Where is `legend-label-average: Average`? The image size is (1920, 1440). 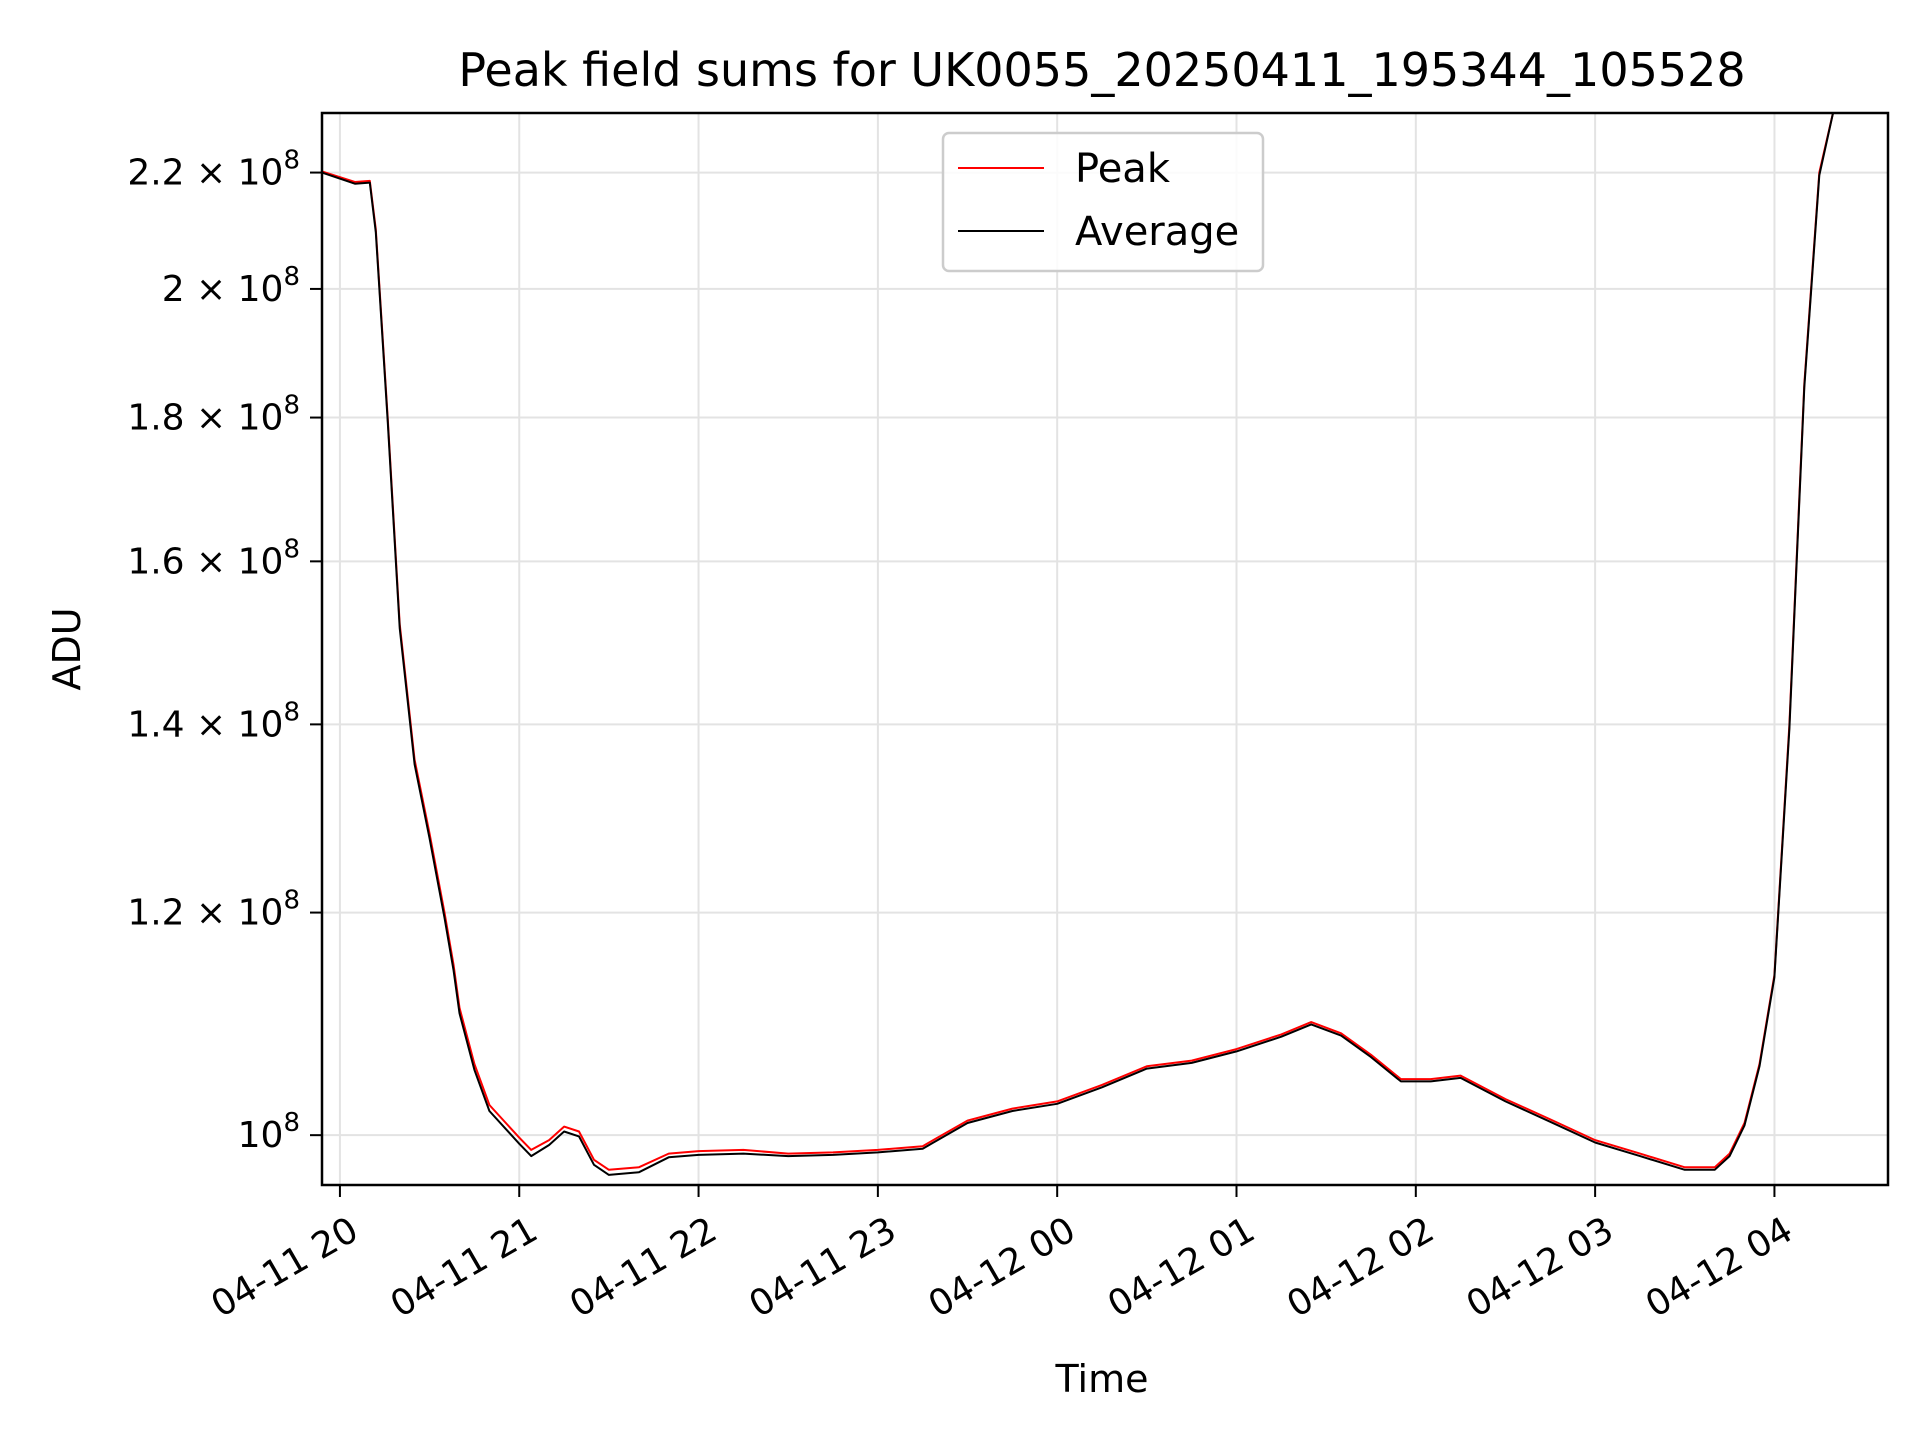
legend-label-average: Average is located at coordinates (1157, 232).